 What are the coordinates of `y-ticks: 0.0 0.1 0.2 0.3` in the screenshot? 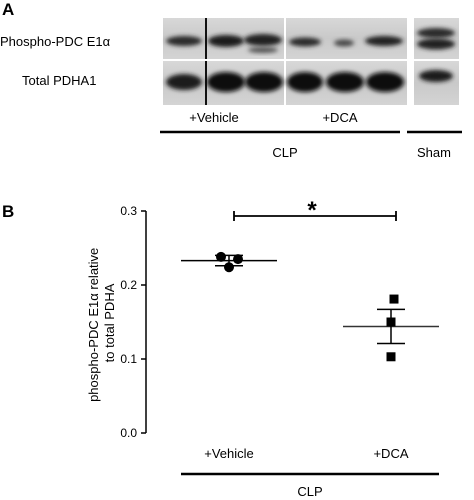 It's located at (133, 322).